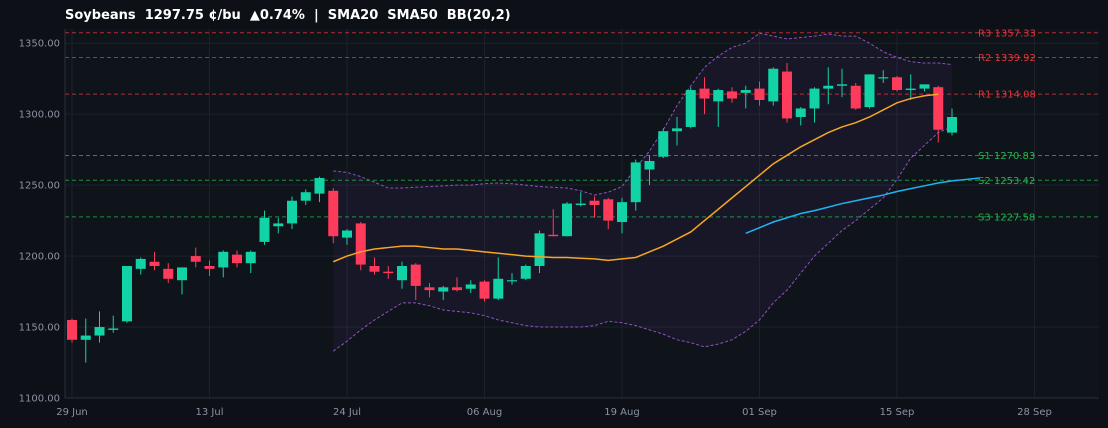 This screenshot has width=1108, height=428. Describe the element at coordinates (39, 115) in the screenshot. I see `y-tick-label: 1300.00` at that location.